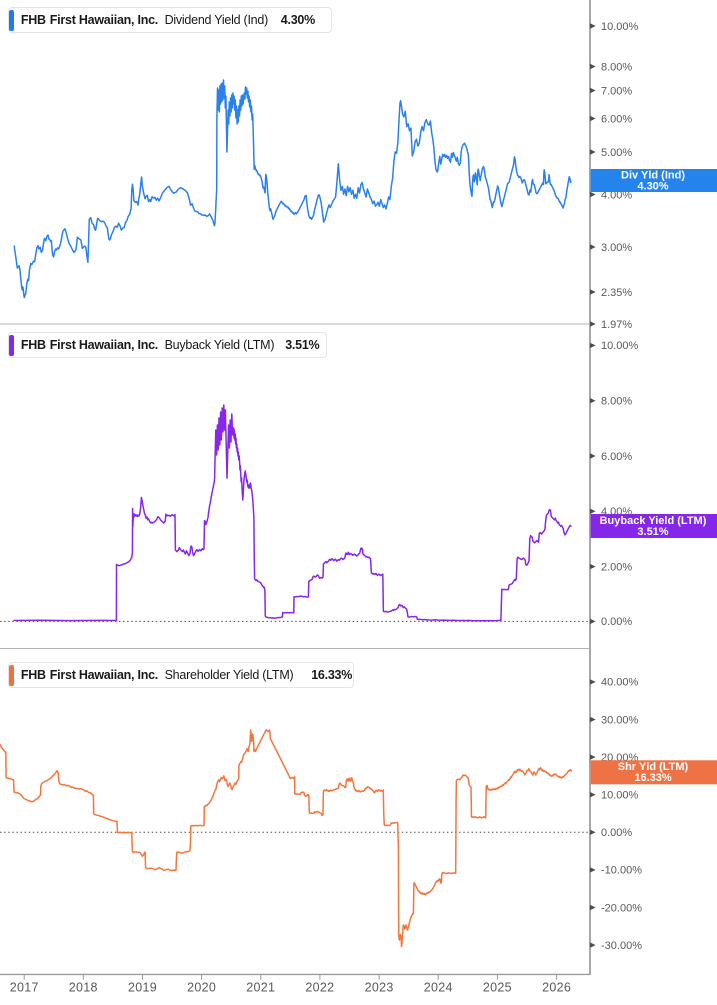 This screenshot has width=717, height=1005. Describe the element at coordinates (616, 325) in the screenshot. I see `svg-text: 1.97%` at that location.